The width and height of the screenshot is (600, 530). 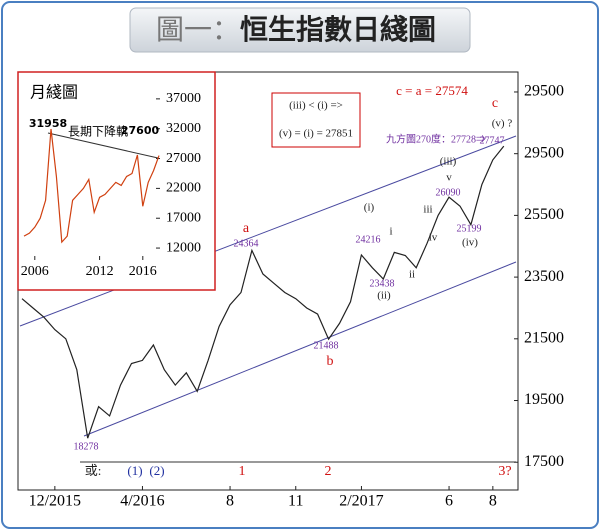 I want to click on annotation: (ii), so click(x=384, y=296).